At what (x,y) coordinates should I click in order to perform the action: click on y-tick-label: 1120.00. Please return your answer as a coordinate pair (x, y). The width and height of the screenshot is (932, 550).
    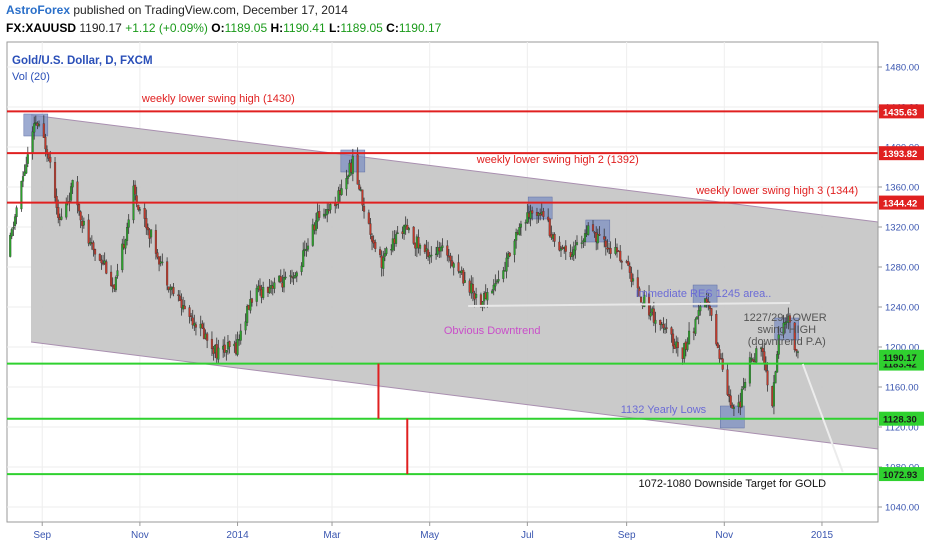
    Looking at the image, I should click on (902, 428).